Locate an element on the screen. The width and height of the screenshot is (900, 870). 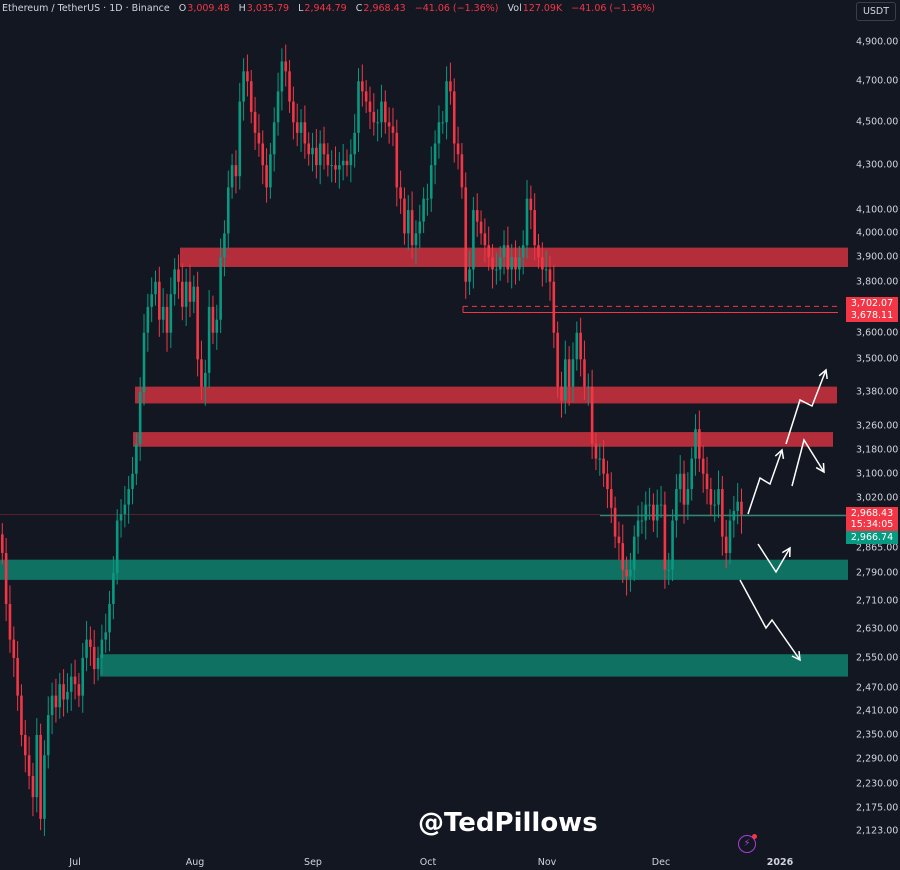
vol-label: Vol is located at coordinates (514, 8).